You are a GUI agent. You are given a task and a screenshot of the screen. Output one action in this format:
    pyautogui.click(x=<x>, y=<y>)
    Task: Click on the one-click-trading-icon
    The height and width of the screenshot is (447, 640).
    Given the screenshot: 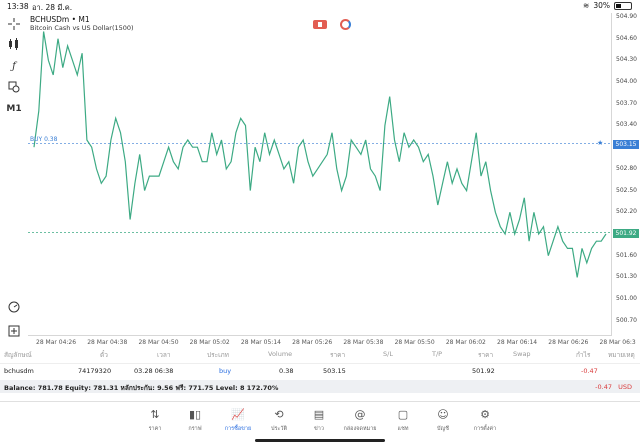 What is the action you would take?
    pyautogui.click(x=320, y=24)
    